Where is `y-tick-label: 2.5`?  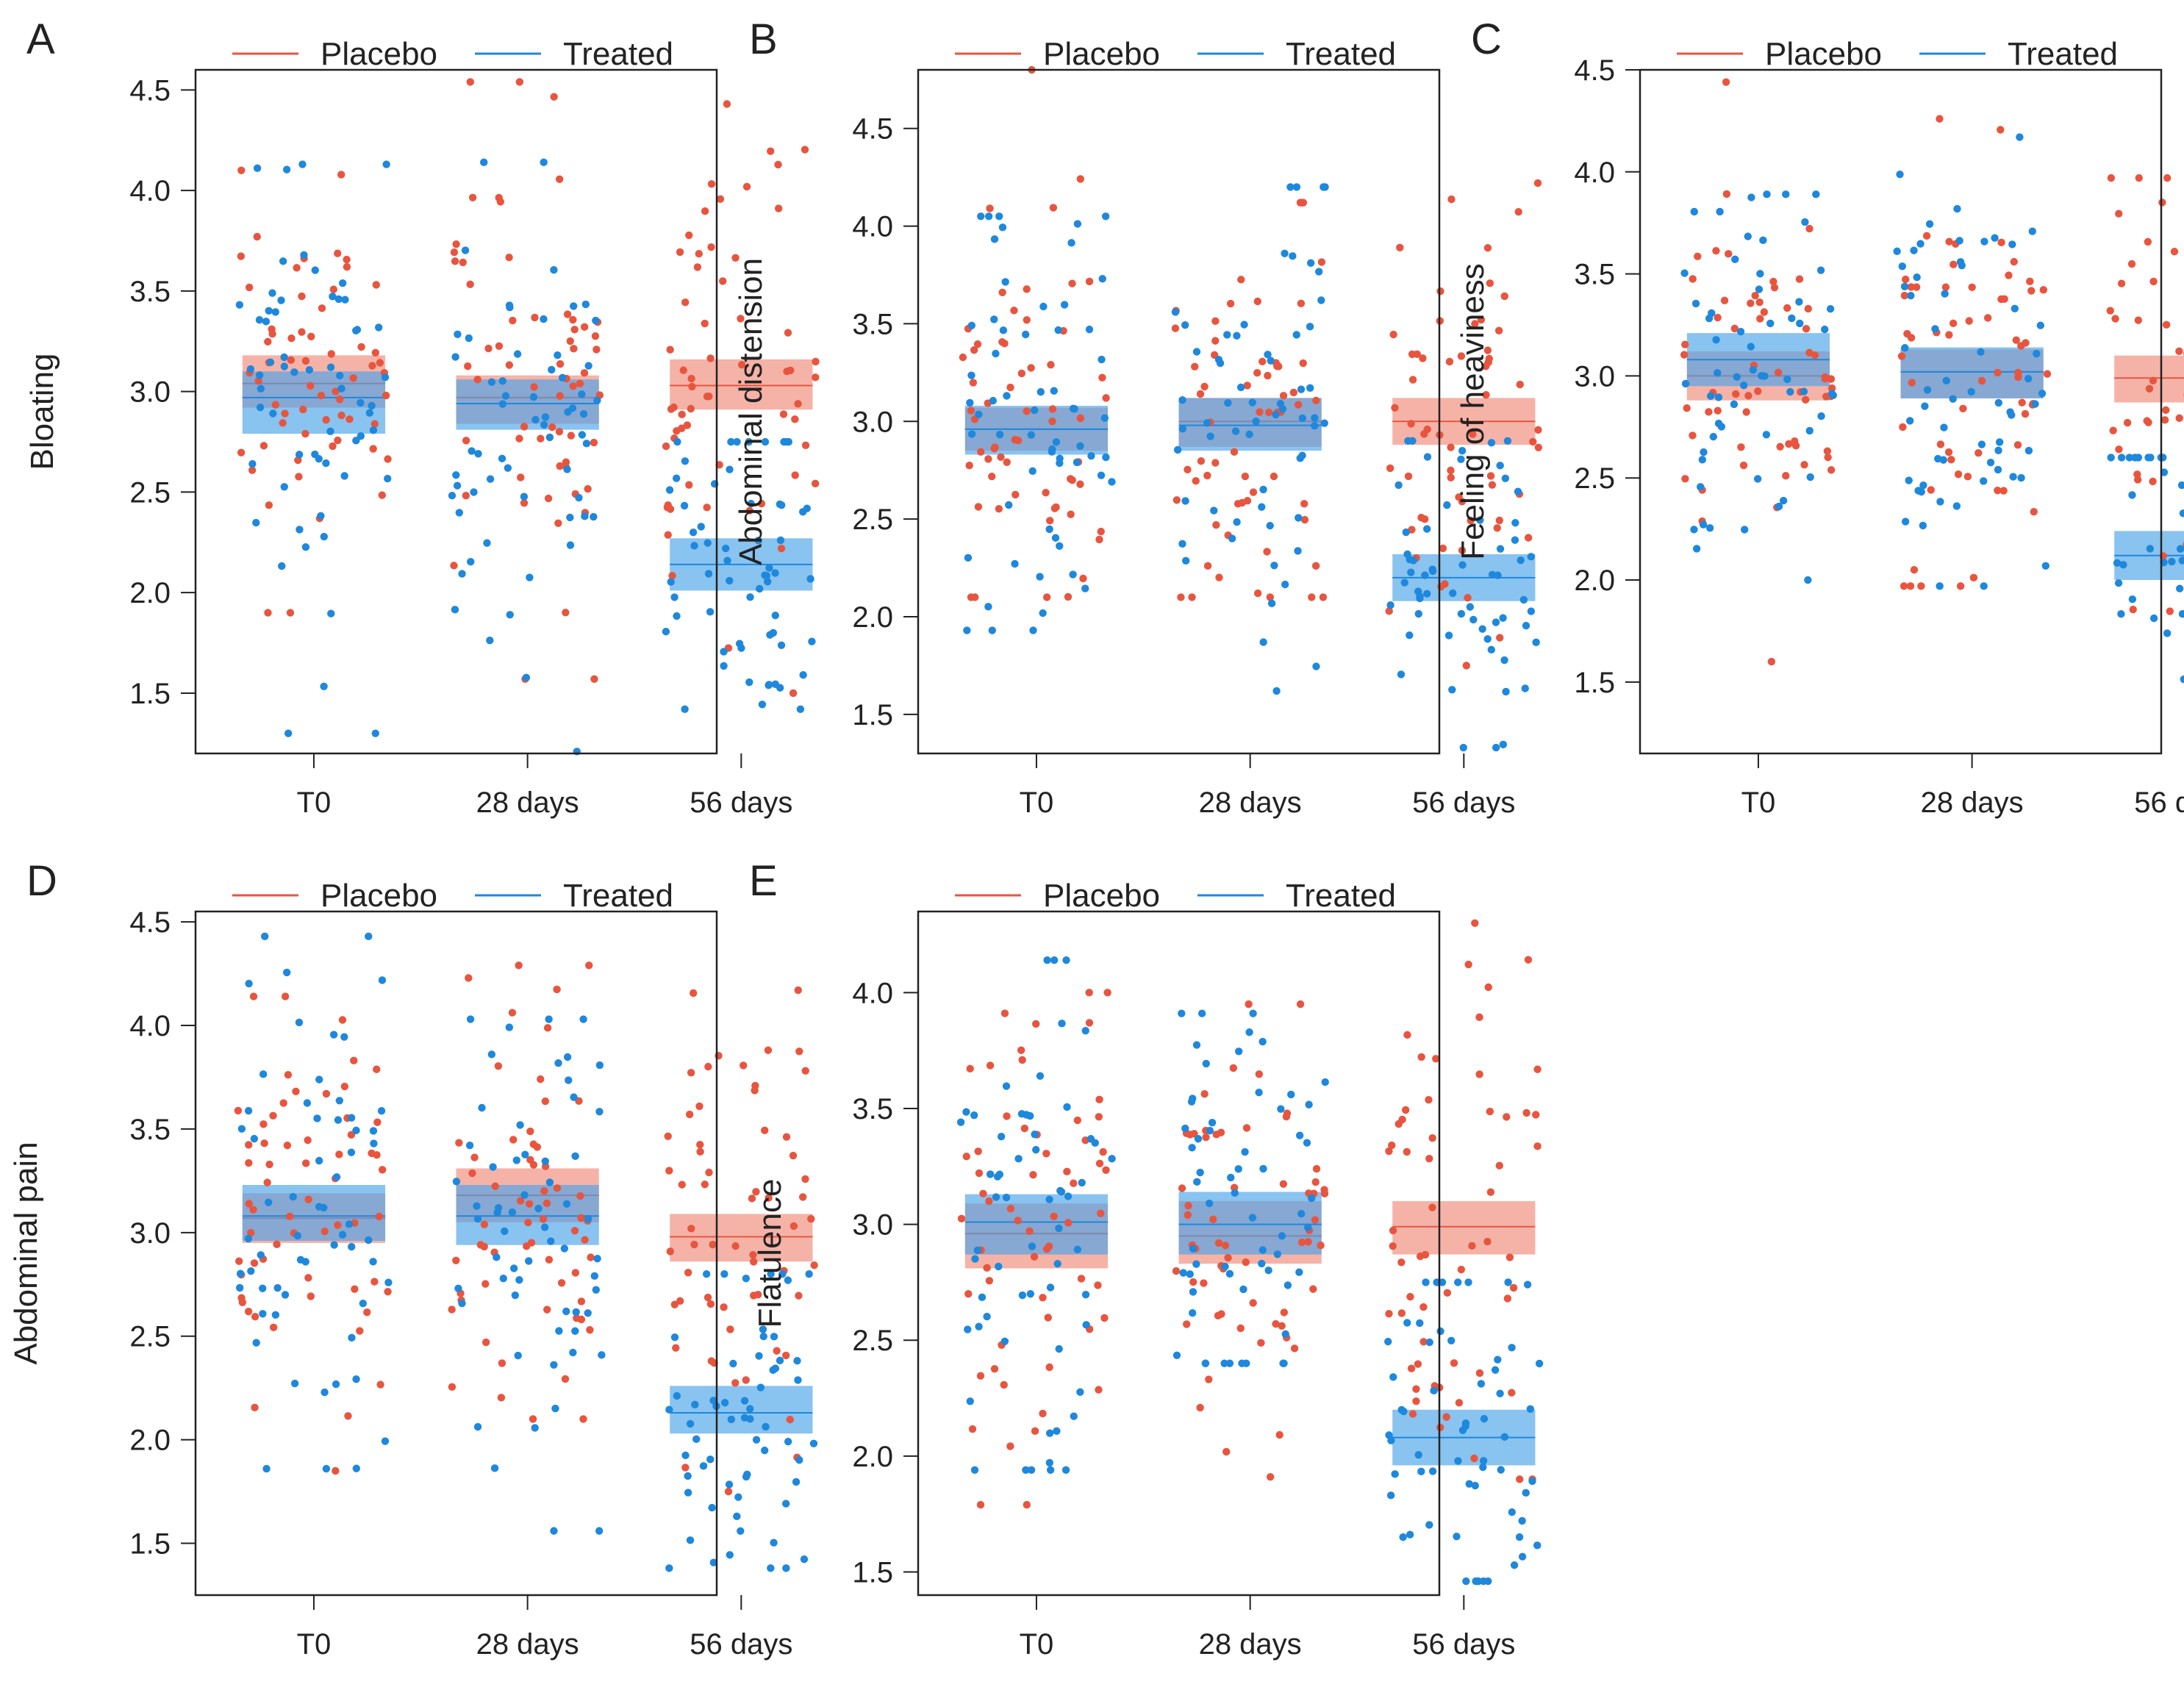 y-tick-label: 2.5 is located at coordinates (1595, 478).